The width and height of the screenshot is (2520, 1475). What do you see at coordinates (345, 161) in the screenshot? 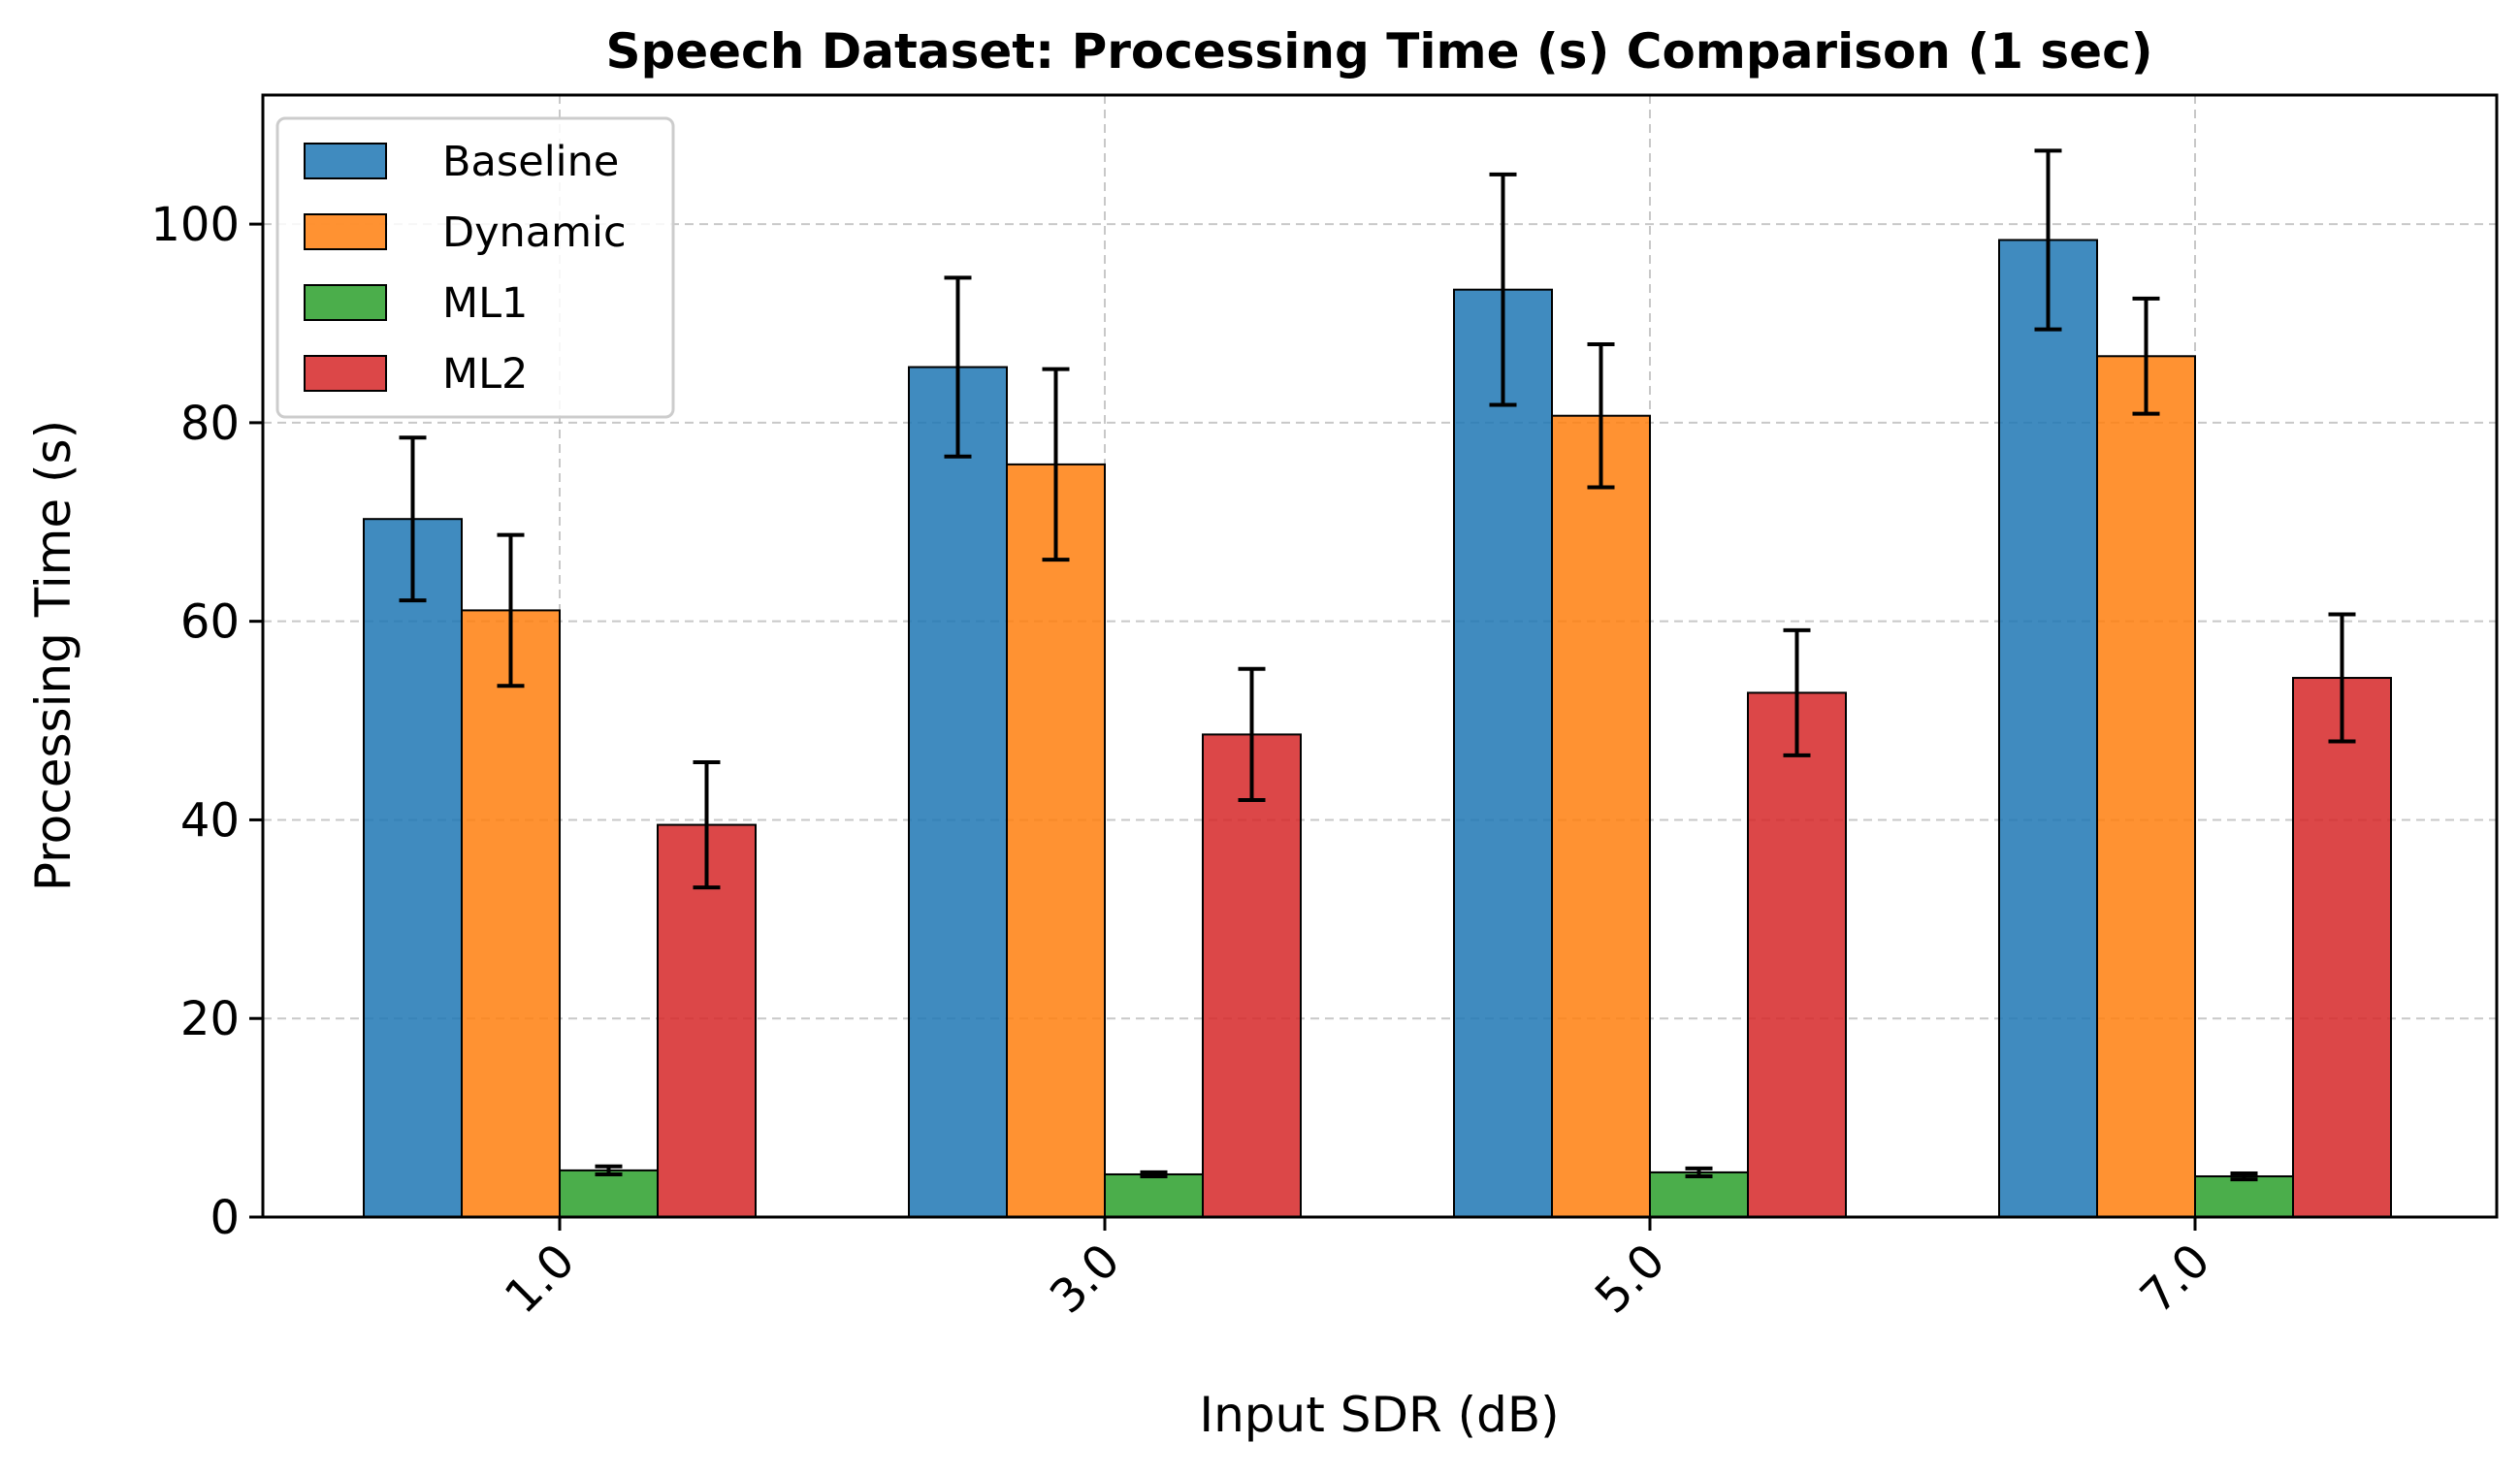
I see `legend-swatch-baseline` at bounding box center [345, 161].